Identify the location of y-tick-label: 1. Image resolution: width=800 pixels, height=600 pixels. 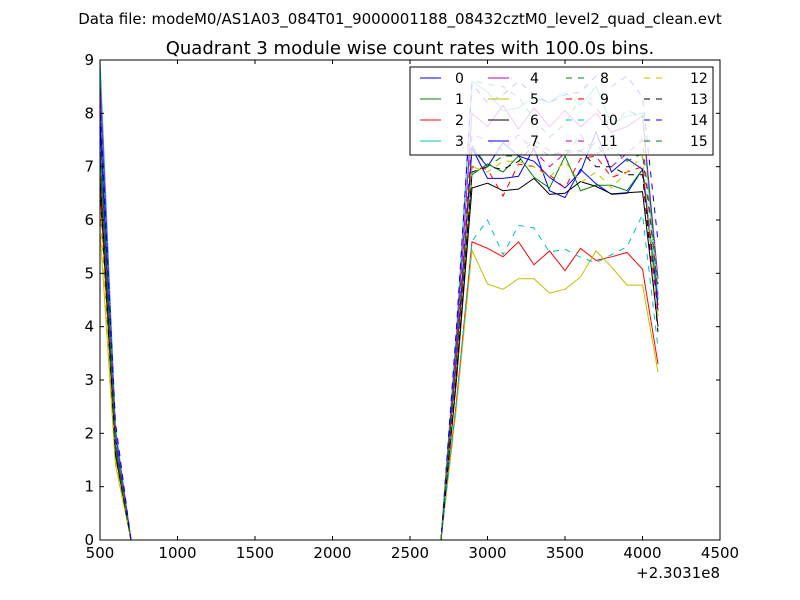
(89, 487).